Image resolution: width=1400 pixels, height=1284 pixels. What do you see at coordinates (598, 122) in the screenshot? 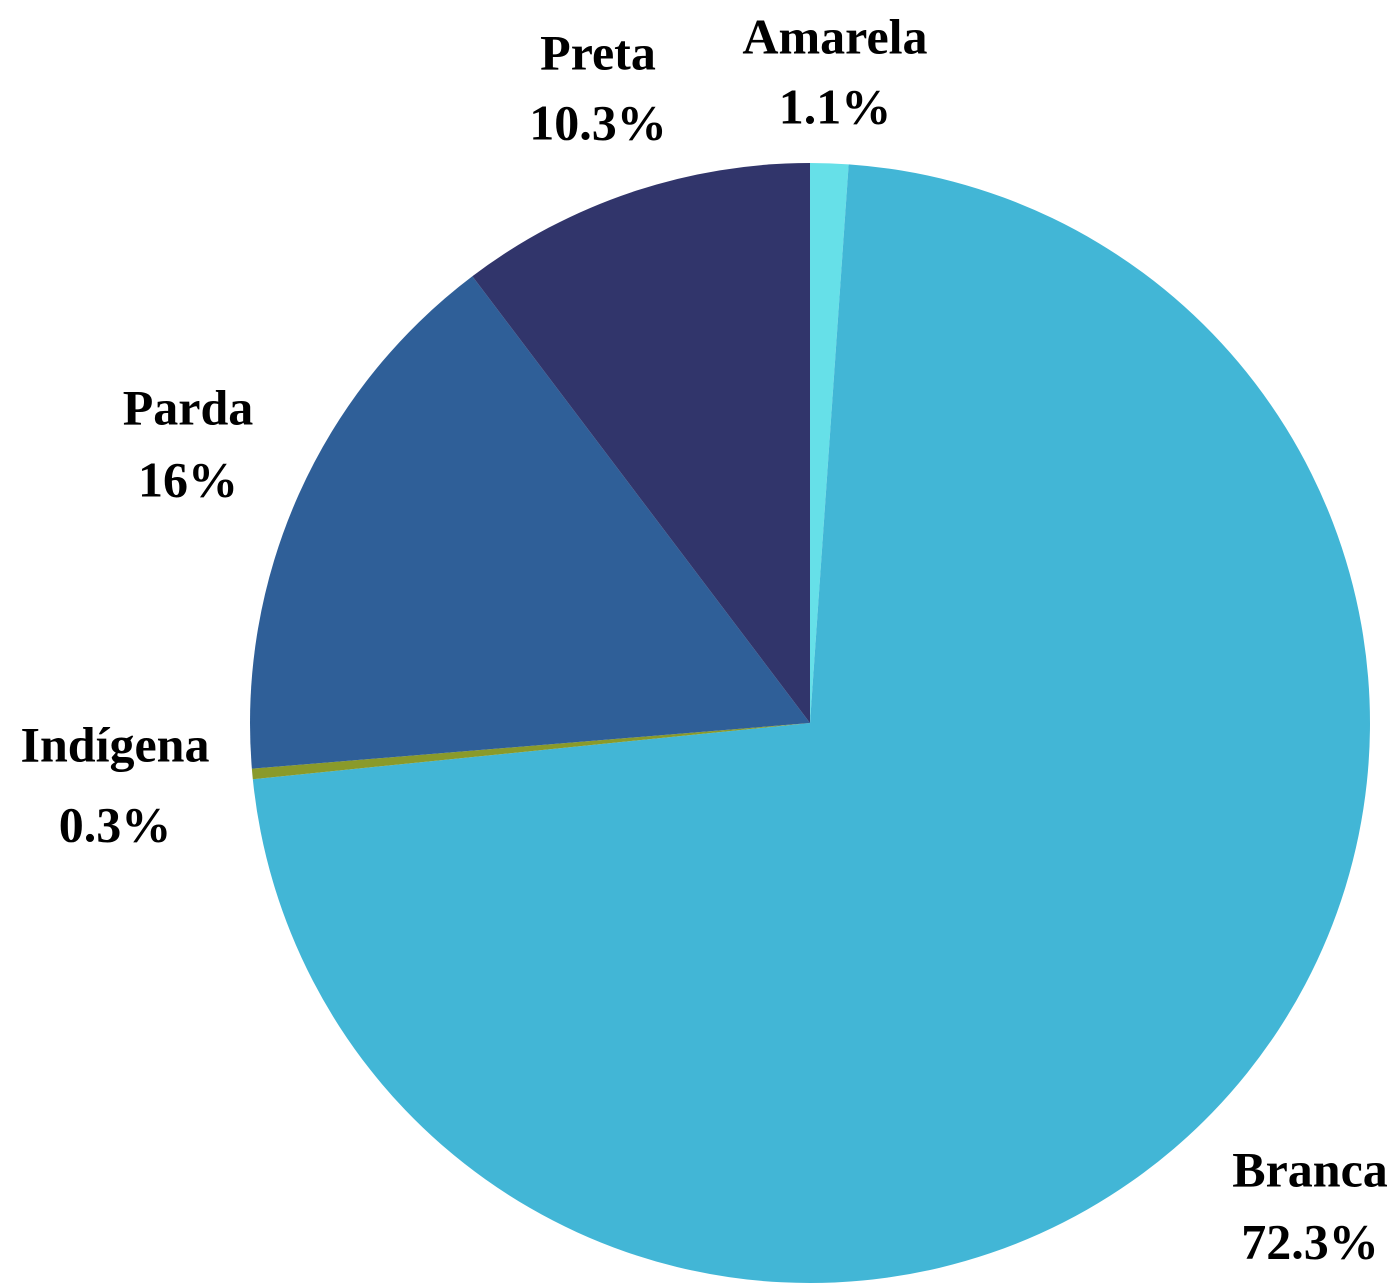
I see `slice-value-label: 10.3%` at bounding box center [598, 122].